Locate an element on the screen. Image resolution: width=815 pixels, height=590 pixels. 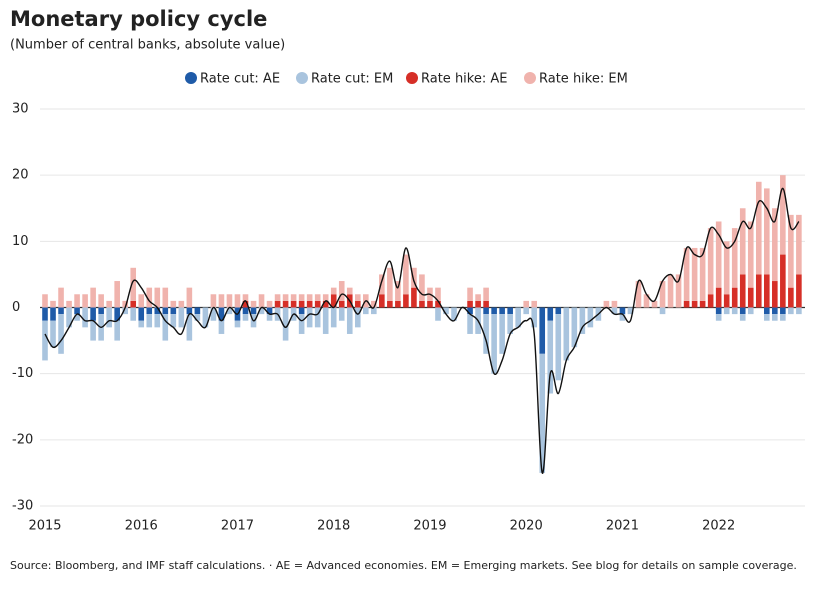
x-tick-label: 2017 is located at coordinates (237, 526).